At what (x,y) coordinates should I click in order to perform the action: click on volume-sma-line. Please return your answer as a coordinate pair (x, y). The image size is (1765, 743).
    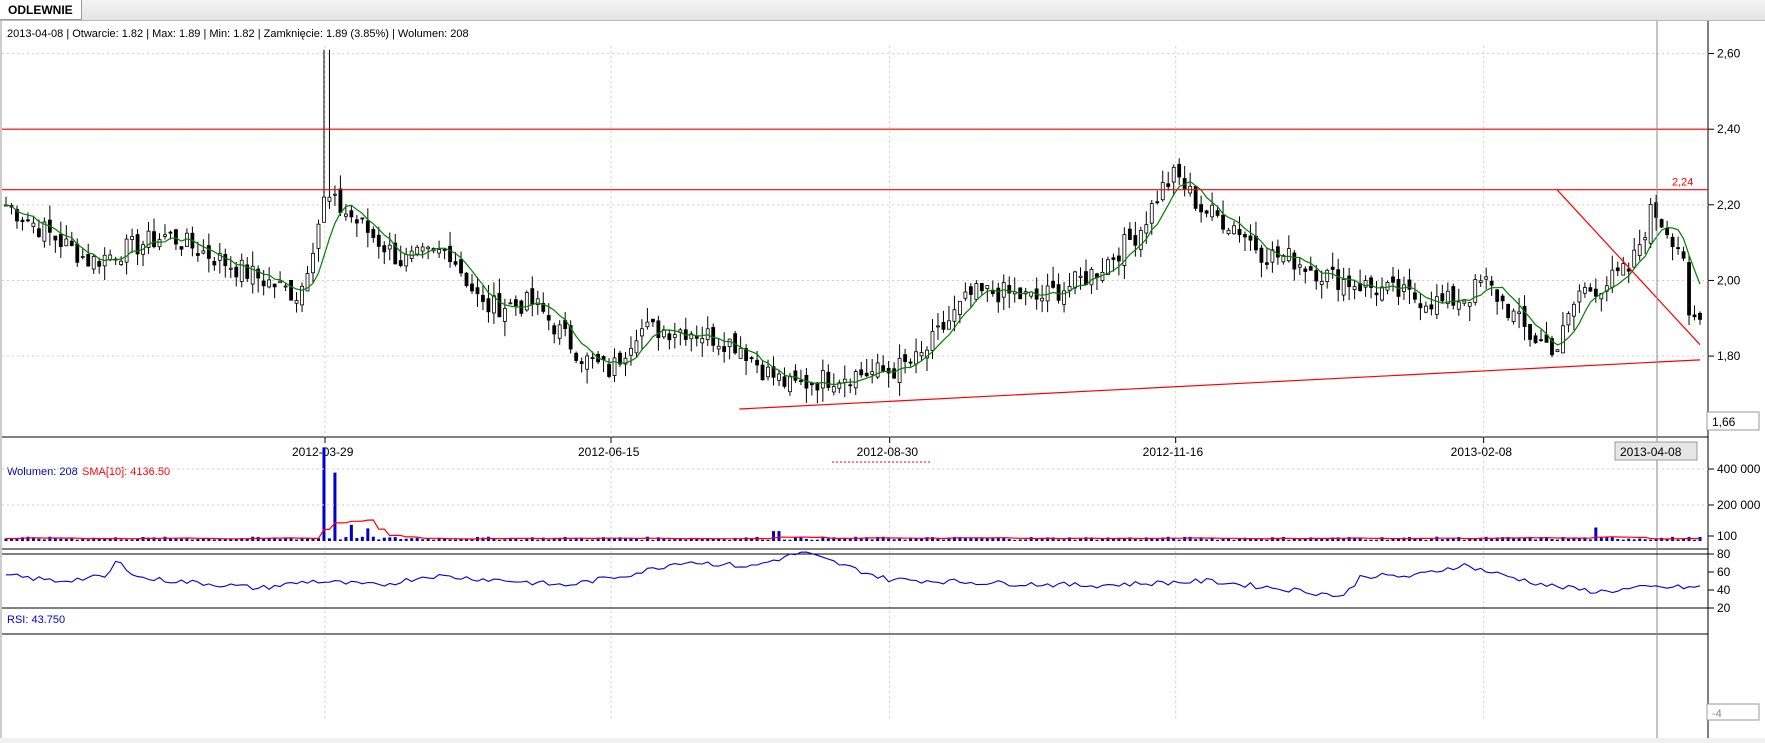
    Looking at the image, I should click on (853, 529).